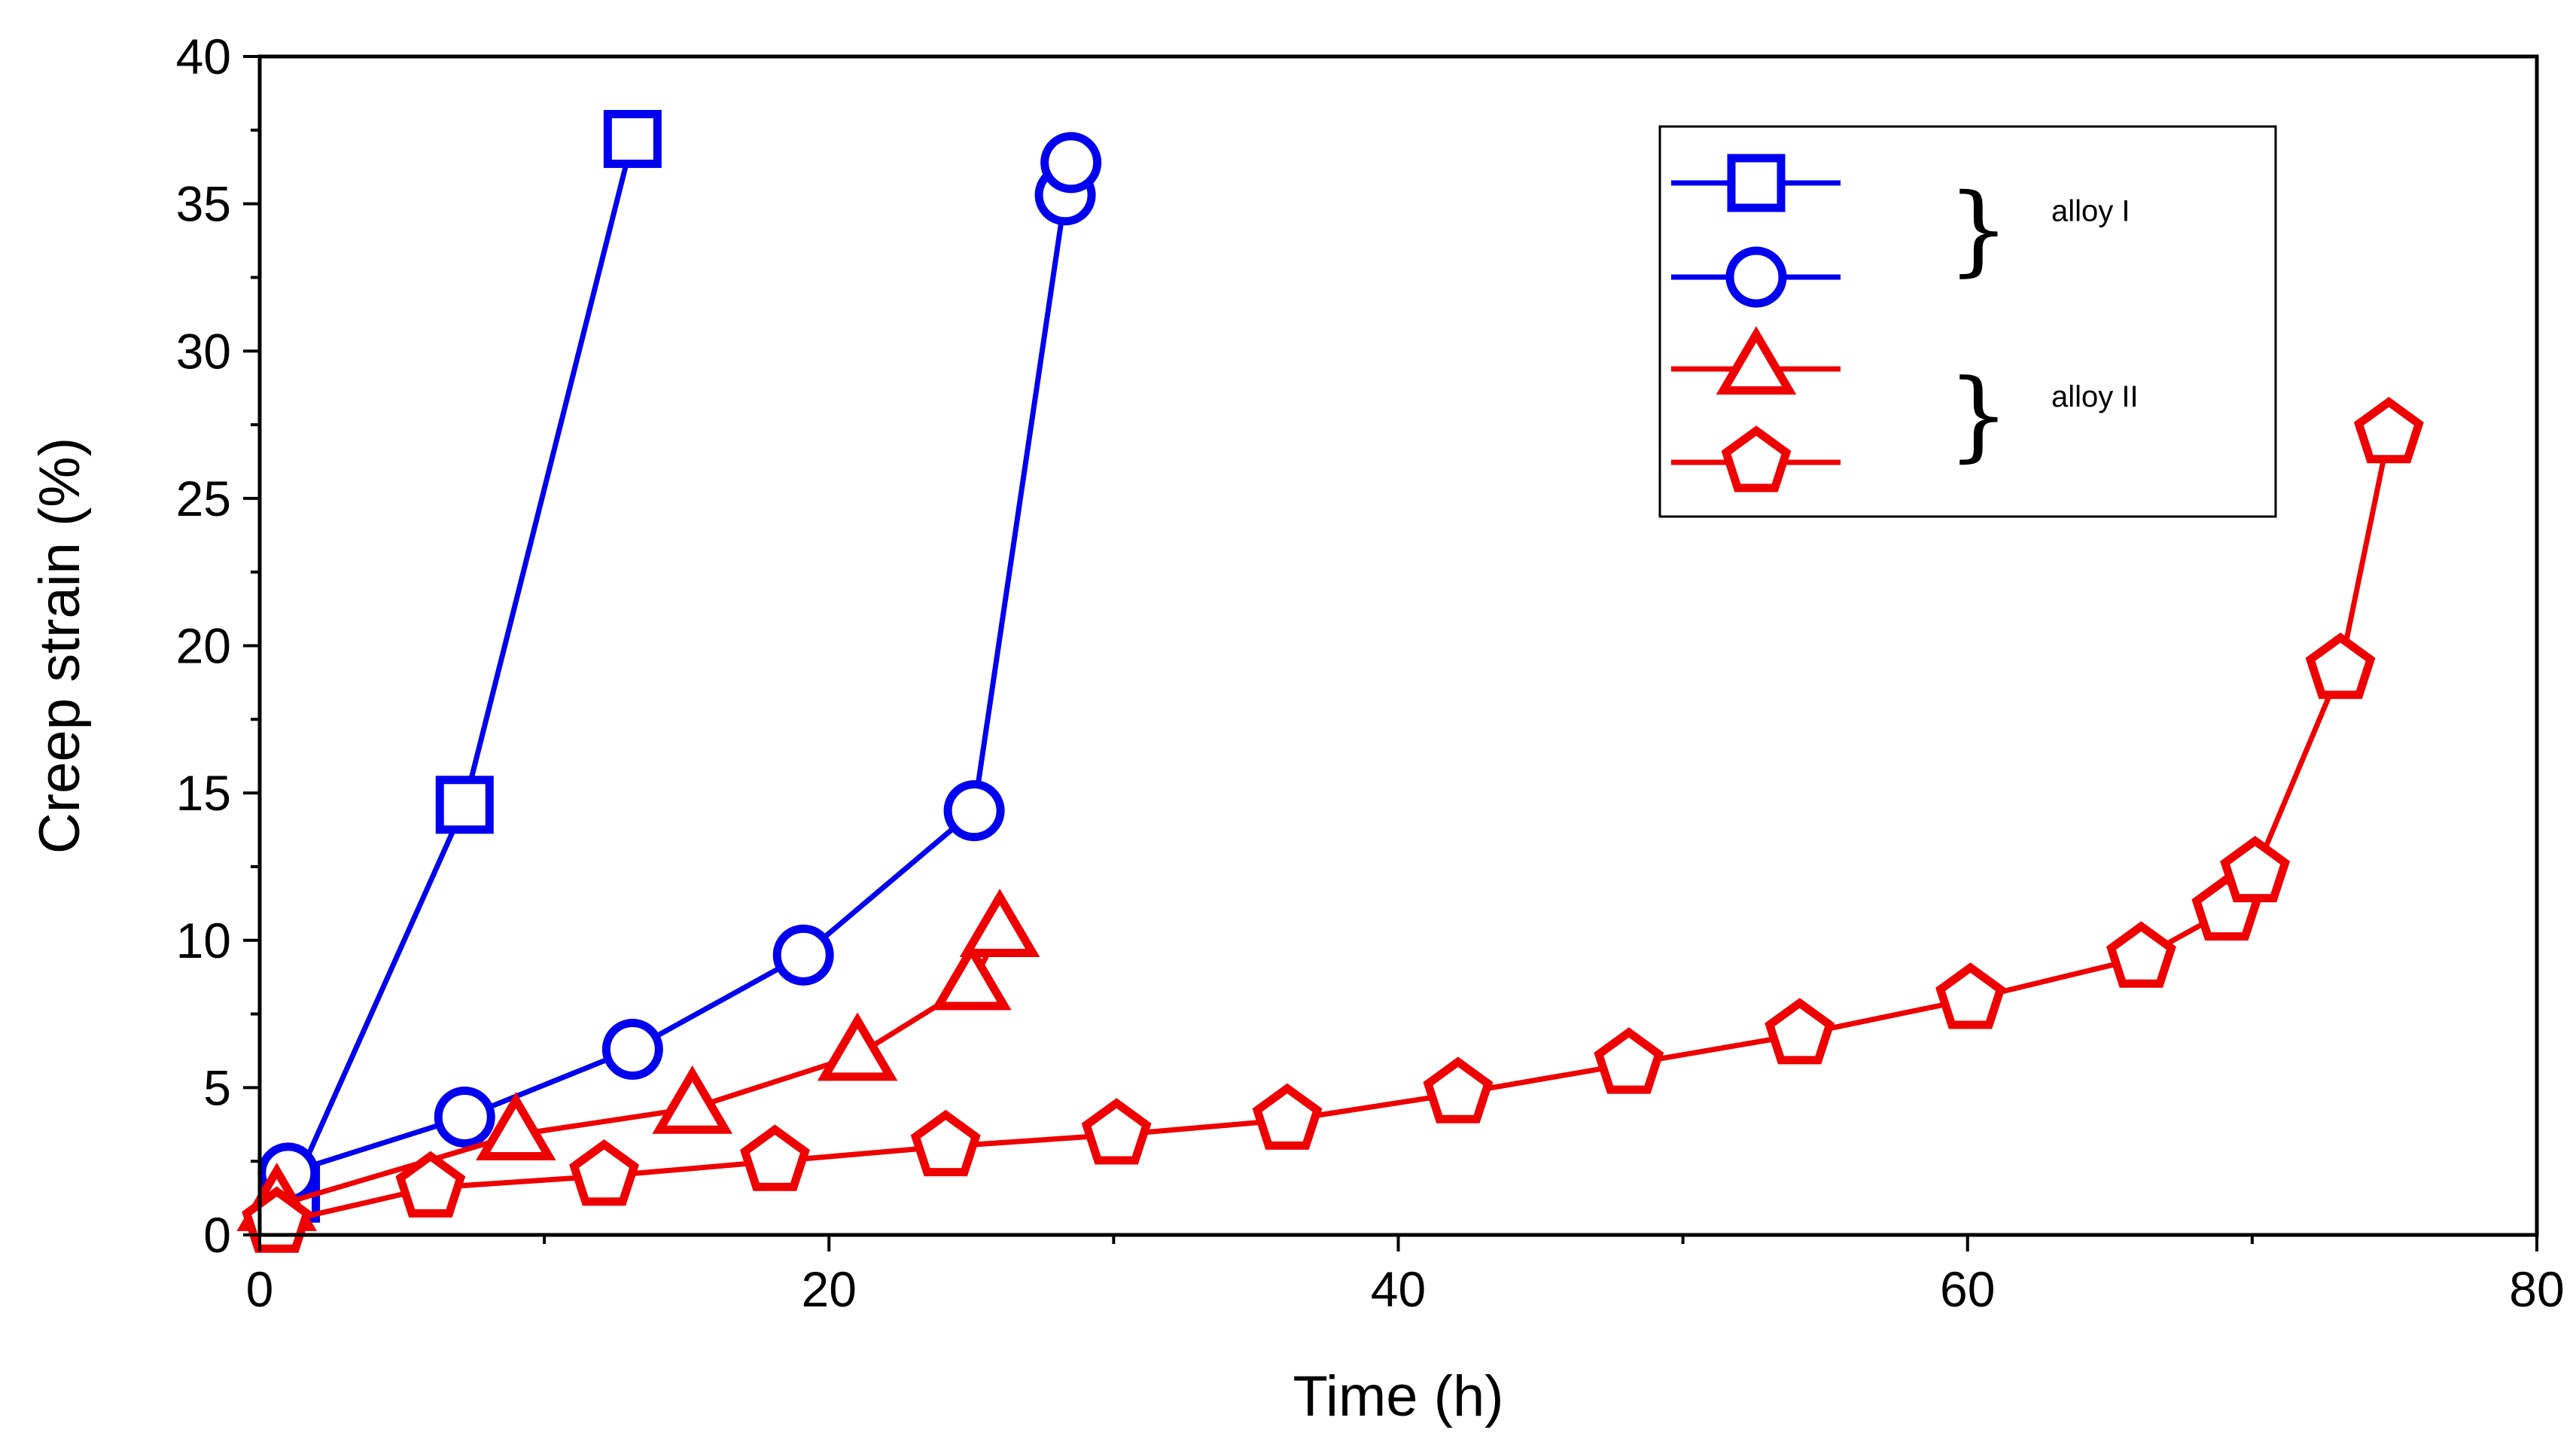  What do you see at coordinates (204, 646) in the screenshot?
I see `y-tick-label: 20` at bounding box center [204, 646].